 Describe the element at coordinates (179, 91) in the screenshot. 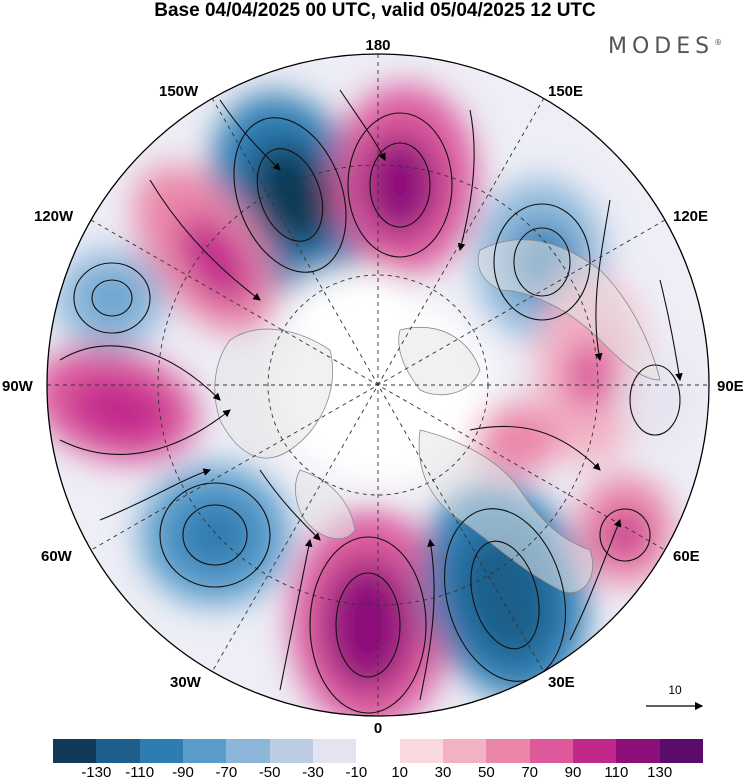

I see `lon-label-150w: 150W` at that location.